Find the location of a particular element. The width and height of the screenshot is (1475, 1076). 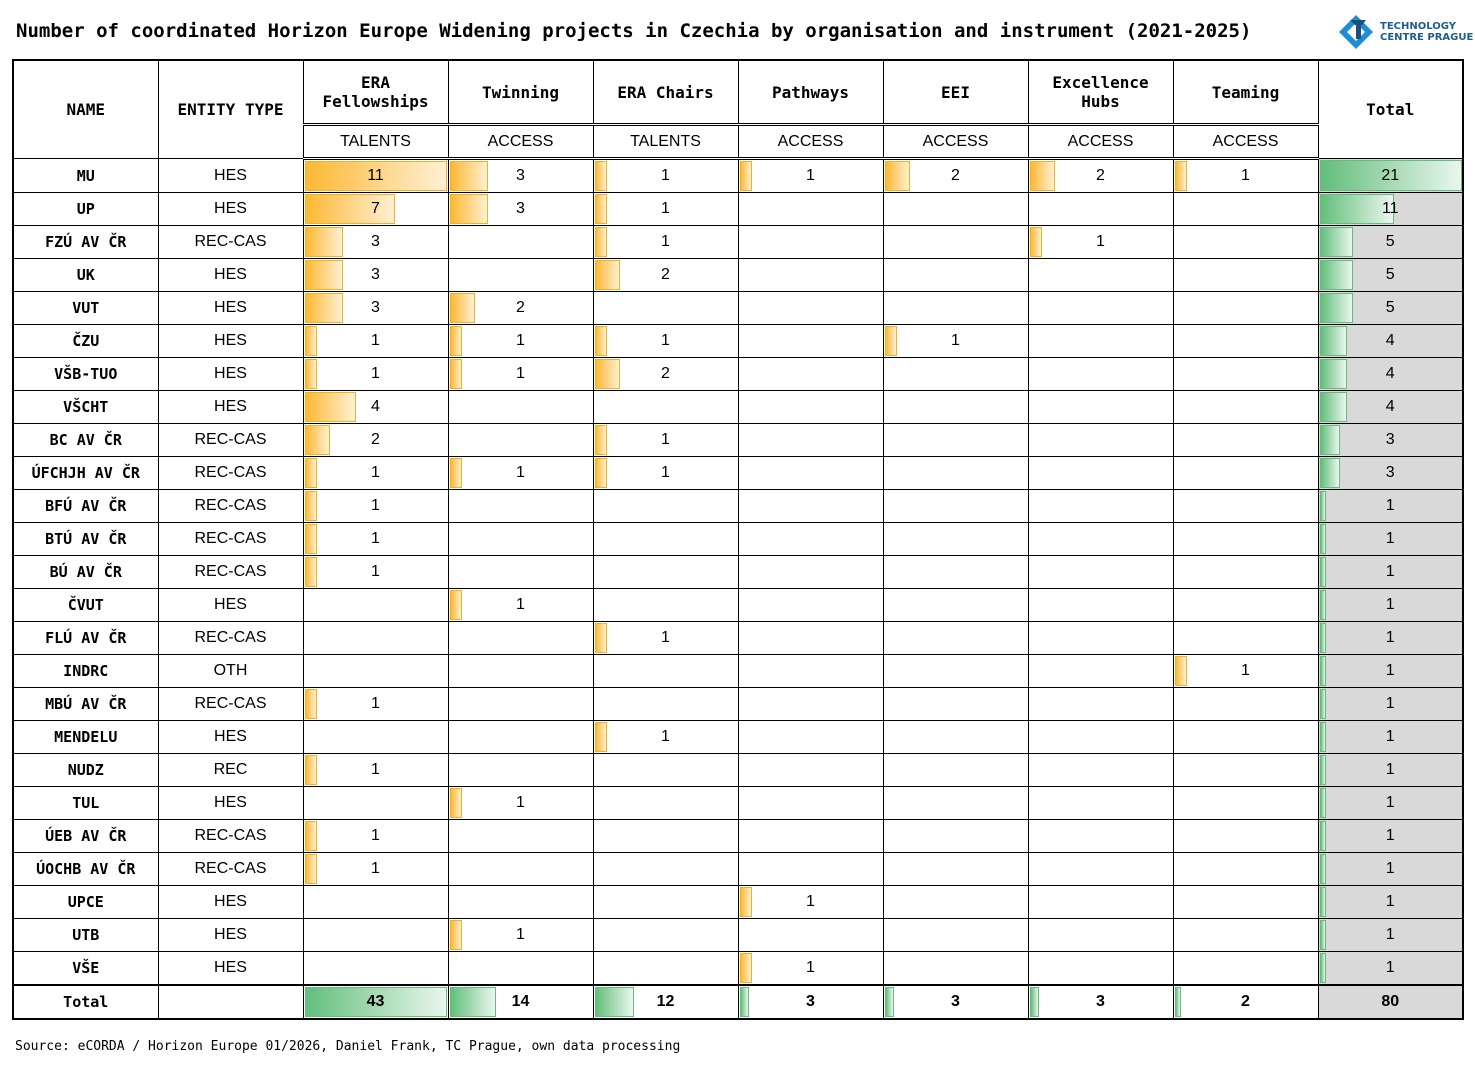

cell-value: 4 is located at coordinates (1390, 406).